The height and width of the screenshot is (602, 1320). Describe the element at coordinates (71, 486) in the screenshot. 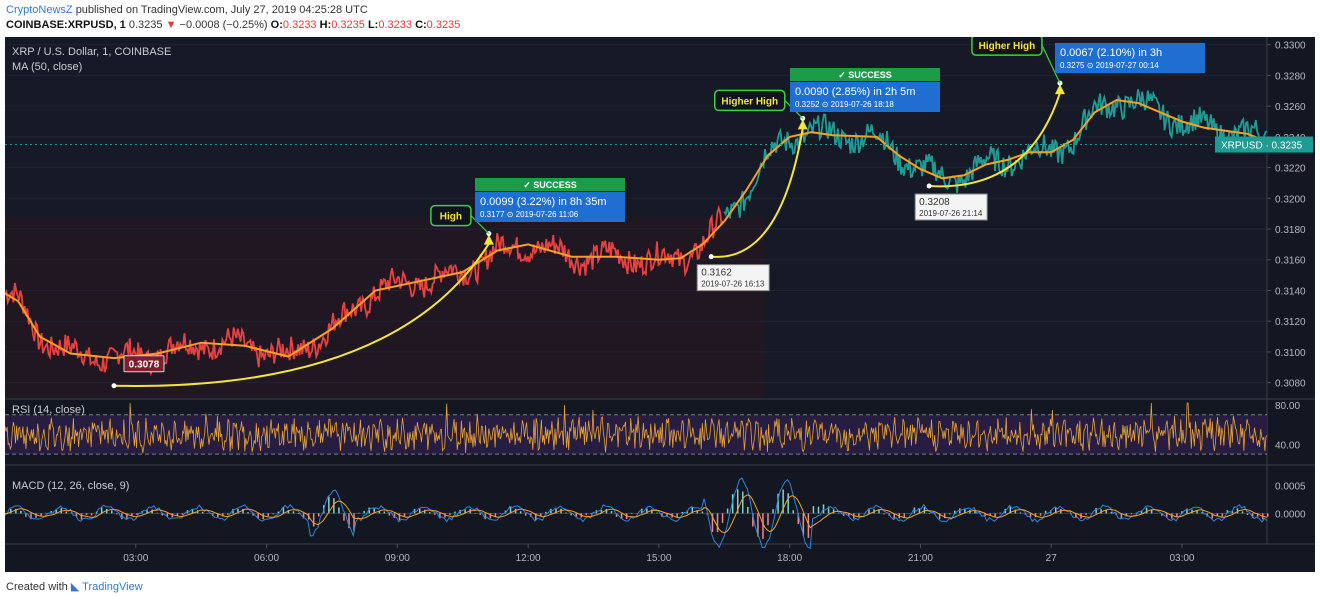

I see `macd-legend: MACD (12, 26, close, 9)` at that location.